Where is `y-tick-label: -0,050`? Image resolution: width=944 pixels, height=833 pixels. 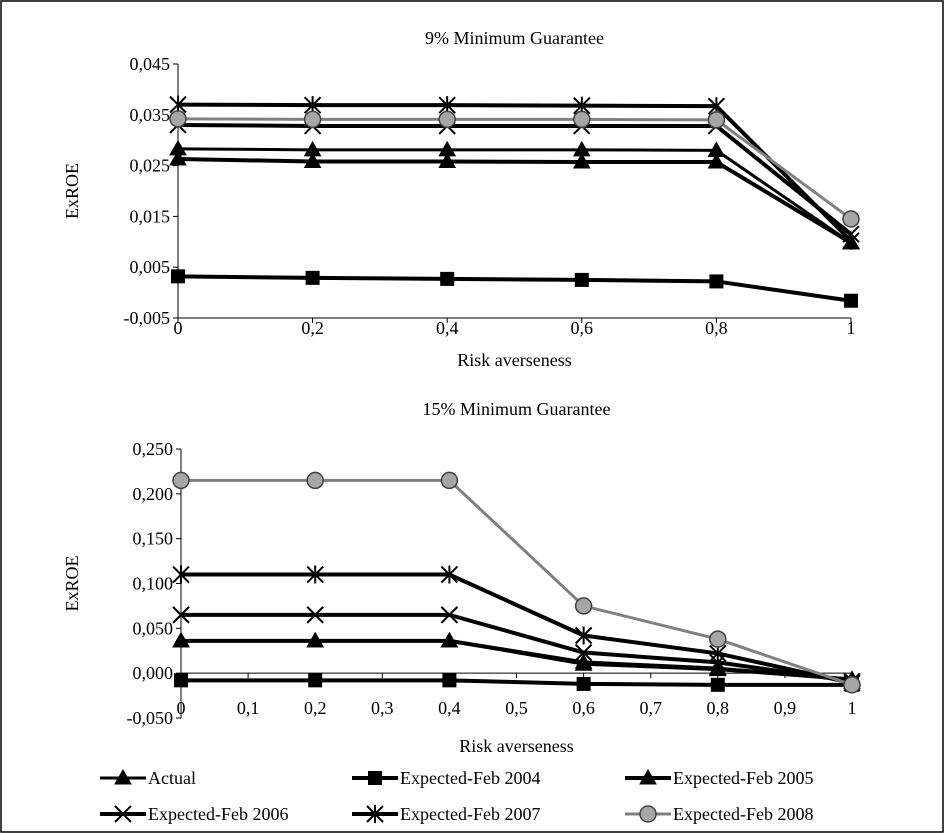
y-tick-label: -0,050 is located at coordinates (150, 718).